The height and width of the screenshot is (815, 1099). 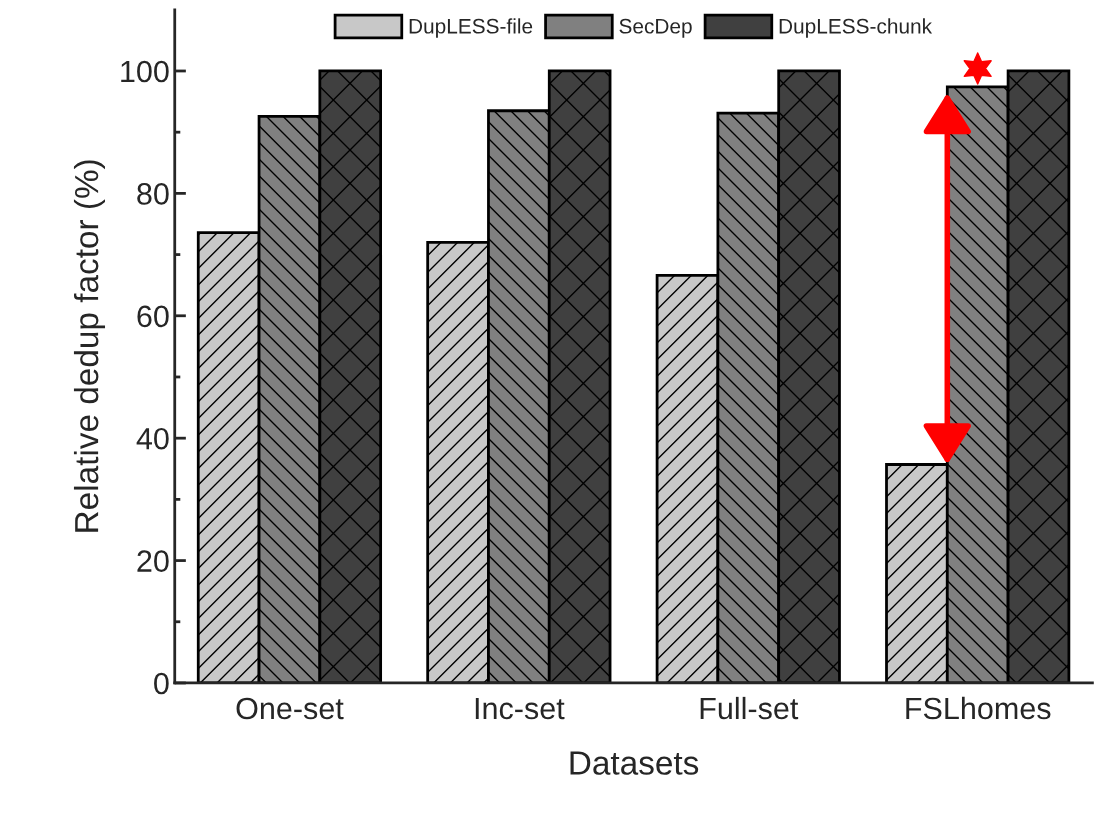 I want to click on y-tick-label: 0, so click(x=161, y=683).